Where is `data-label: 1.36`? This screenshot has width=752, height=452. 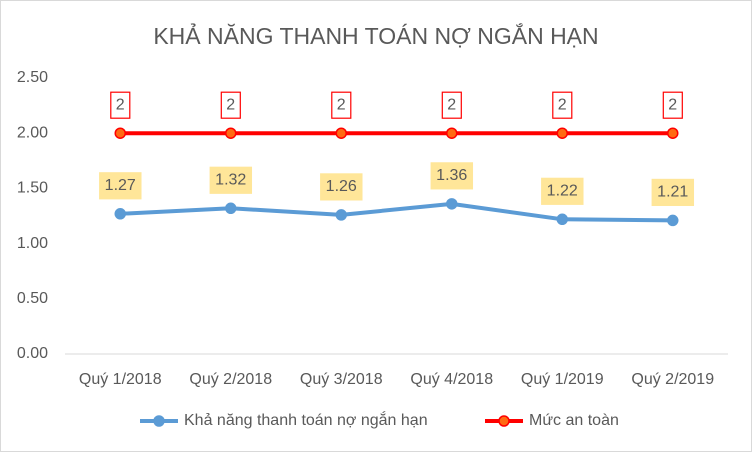 data-label: 1.36 is located at coordinates (451, 175).